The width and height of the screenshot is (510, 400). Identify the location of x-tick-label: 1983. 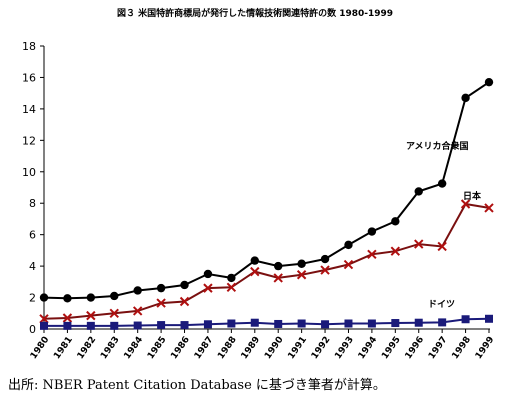
(110, 348).